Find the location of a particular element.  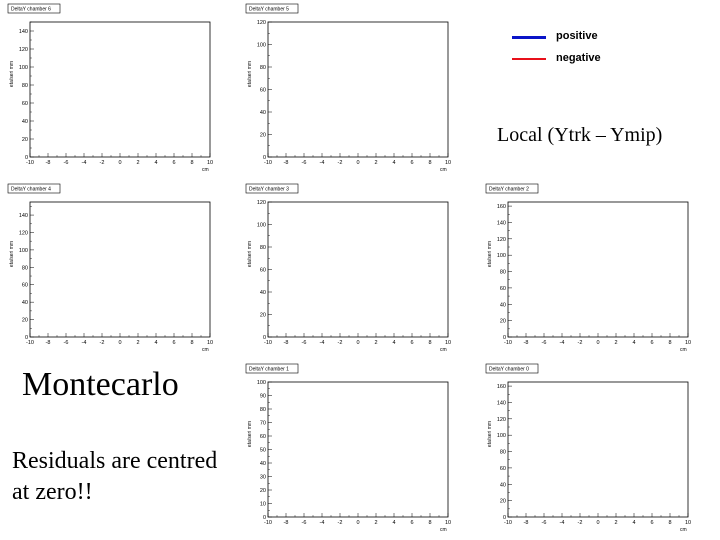

legend-swatch-negative is located at coordinates (529, 59).